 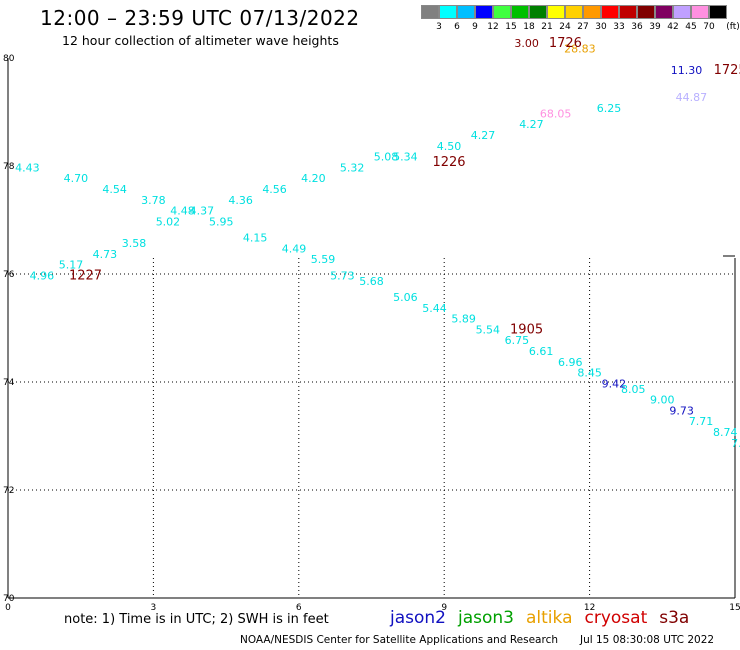 I want to click on wave-height-label: 44.87, so click(x=692, y=97).